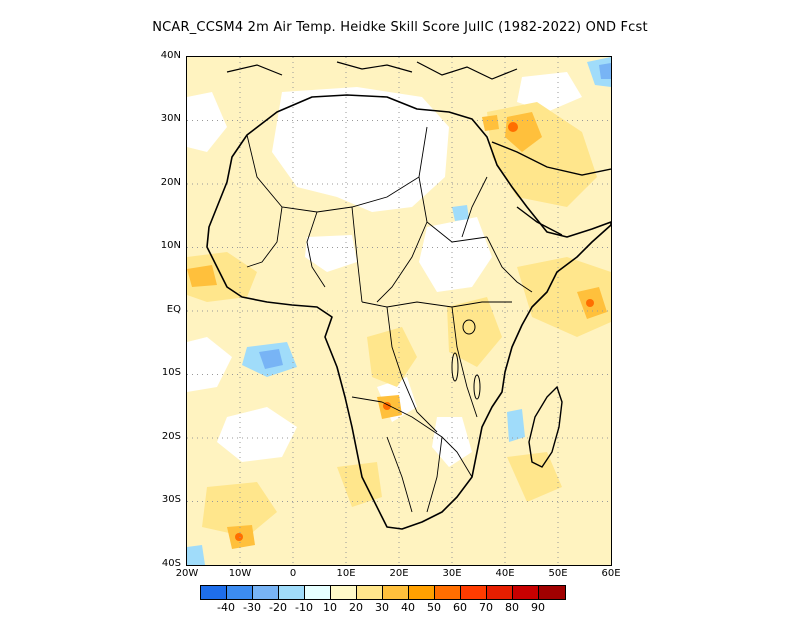  I want to click on legend-label: 60, so click(460, 607).